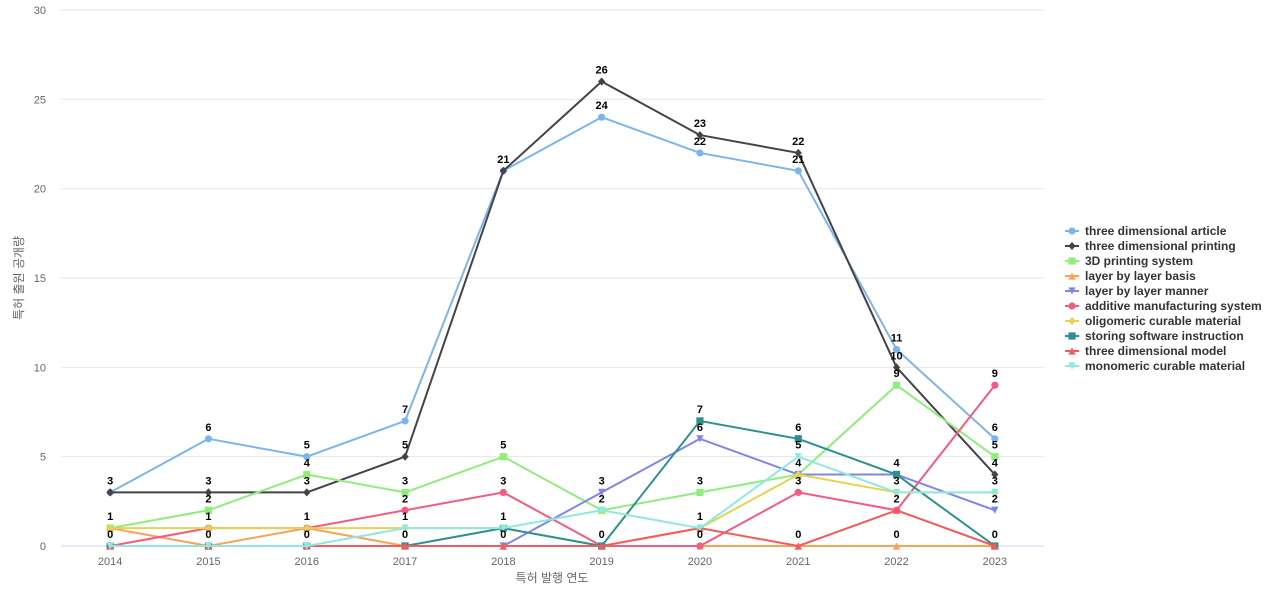 Image resolution: width=1280 pixels, height=600 pixels. What do you see at coordinates (1145, 351) in the screenshot?
I see `legend-item: three dimensional model` at bounding box center [1145, 351].